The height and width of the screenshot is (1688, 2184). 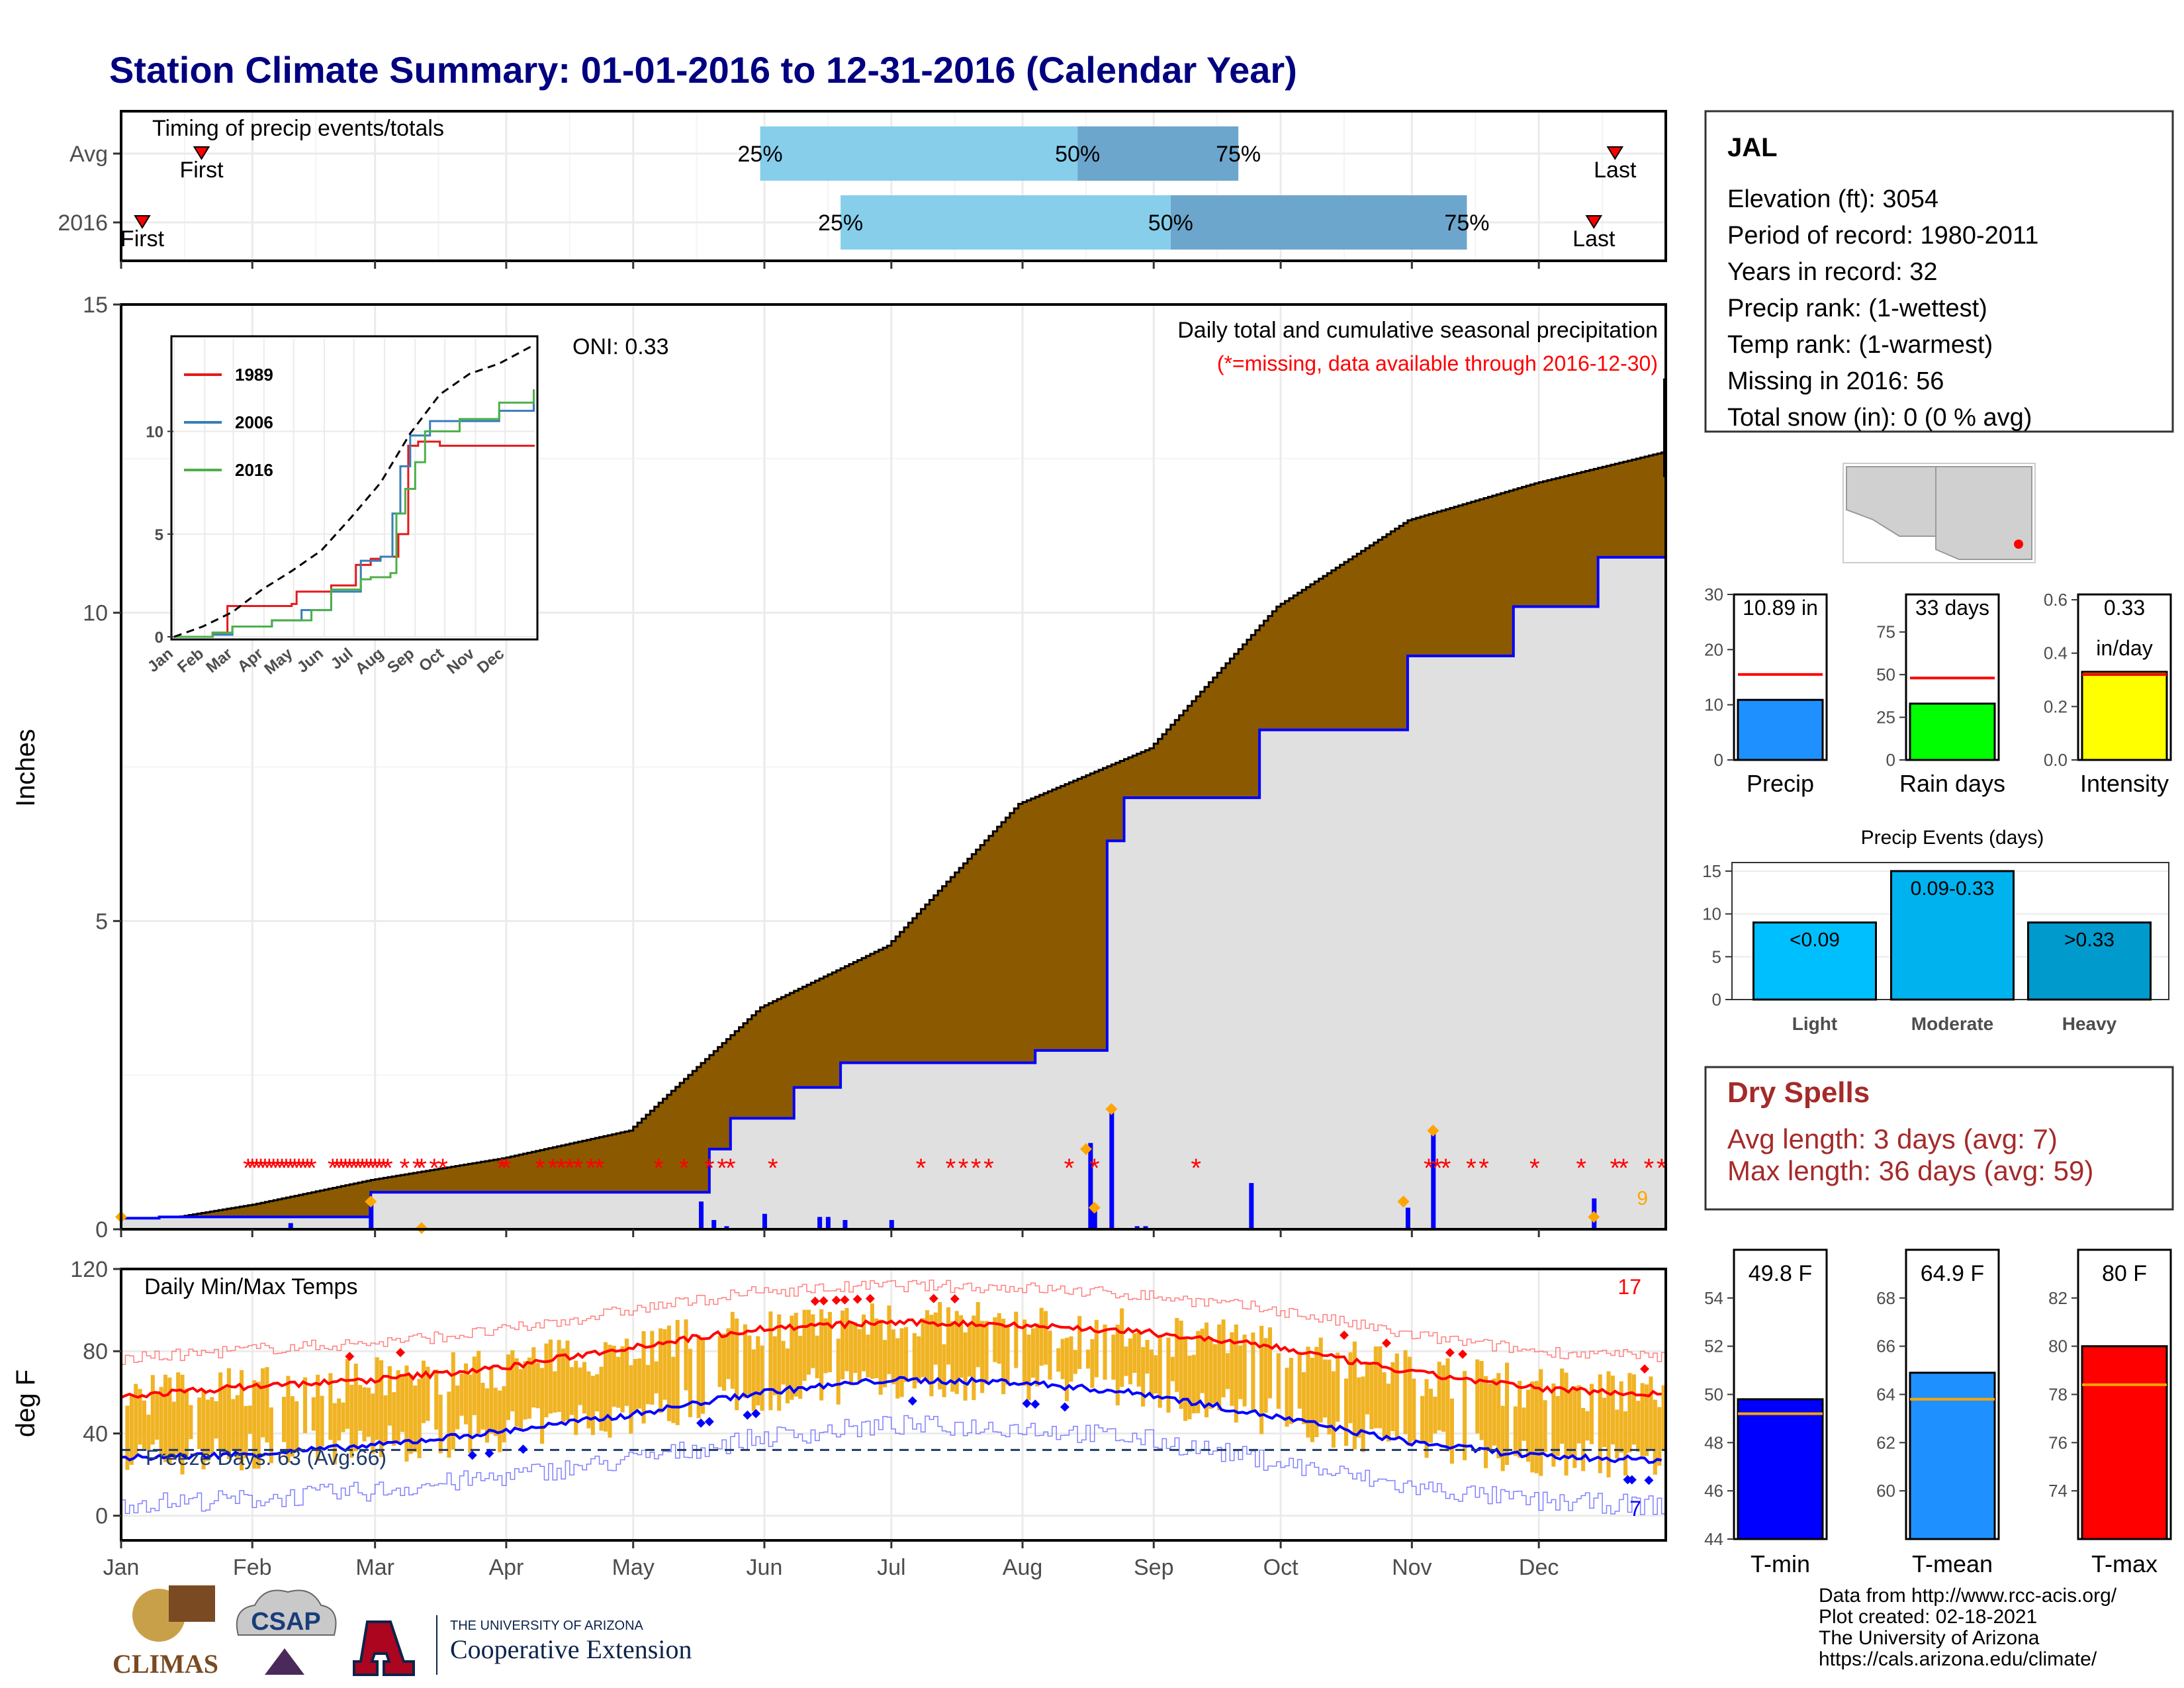 What do you see at coordinates (1983, 513) in the screenshot?
I see `new-mexico-shape` at bounding box center [1983, 513].